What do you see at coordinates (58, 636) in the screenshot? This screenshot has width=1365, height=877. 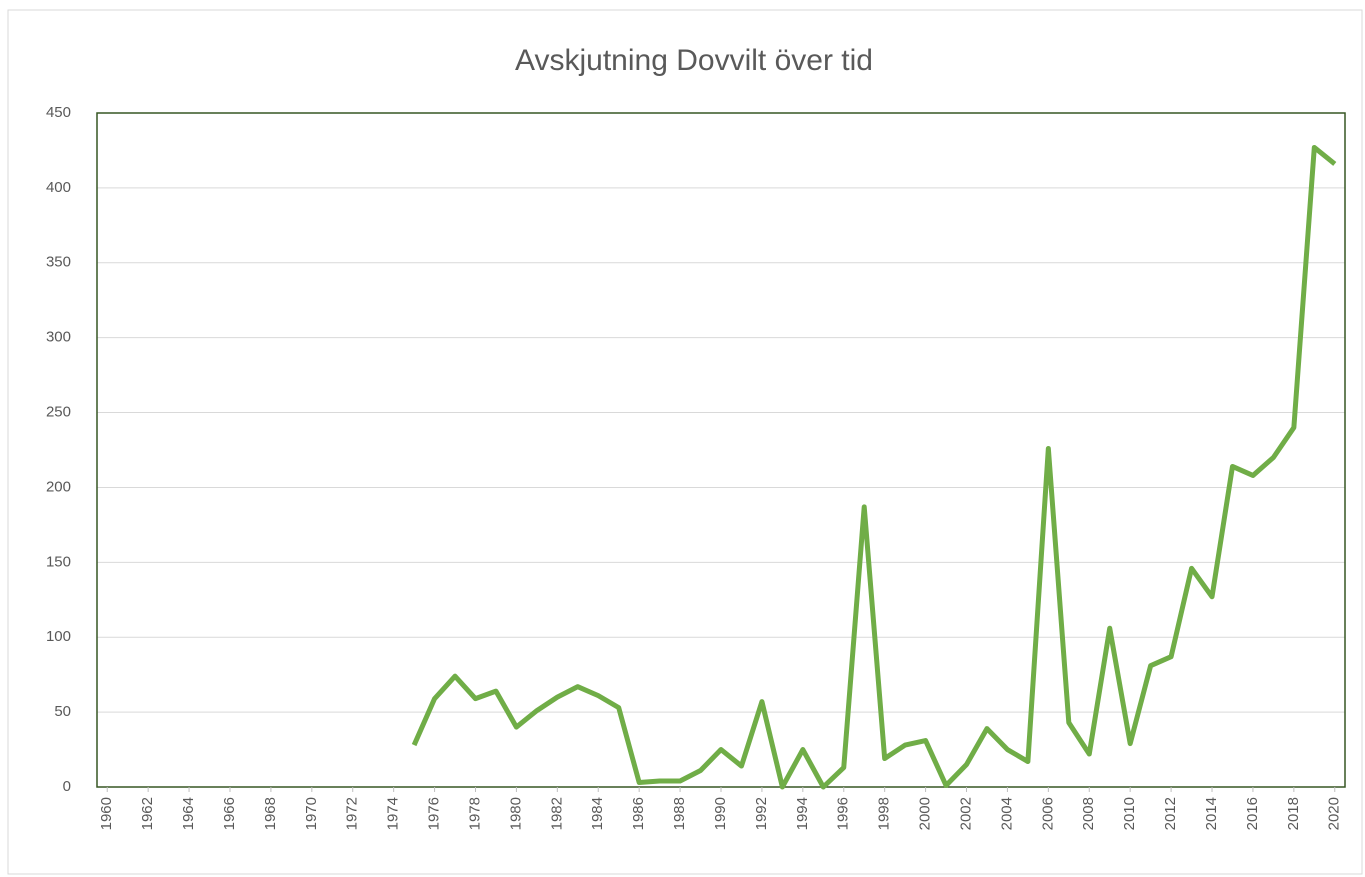 I see `y-tick-label: 100` at bounding box center [58, 636].